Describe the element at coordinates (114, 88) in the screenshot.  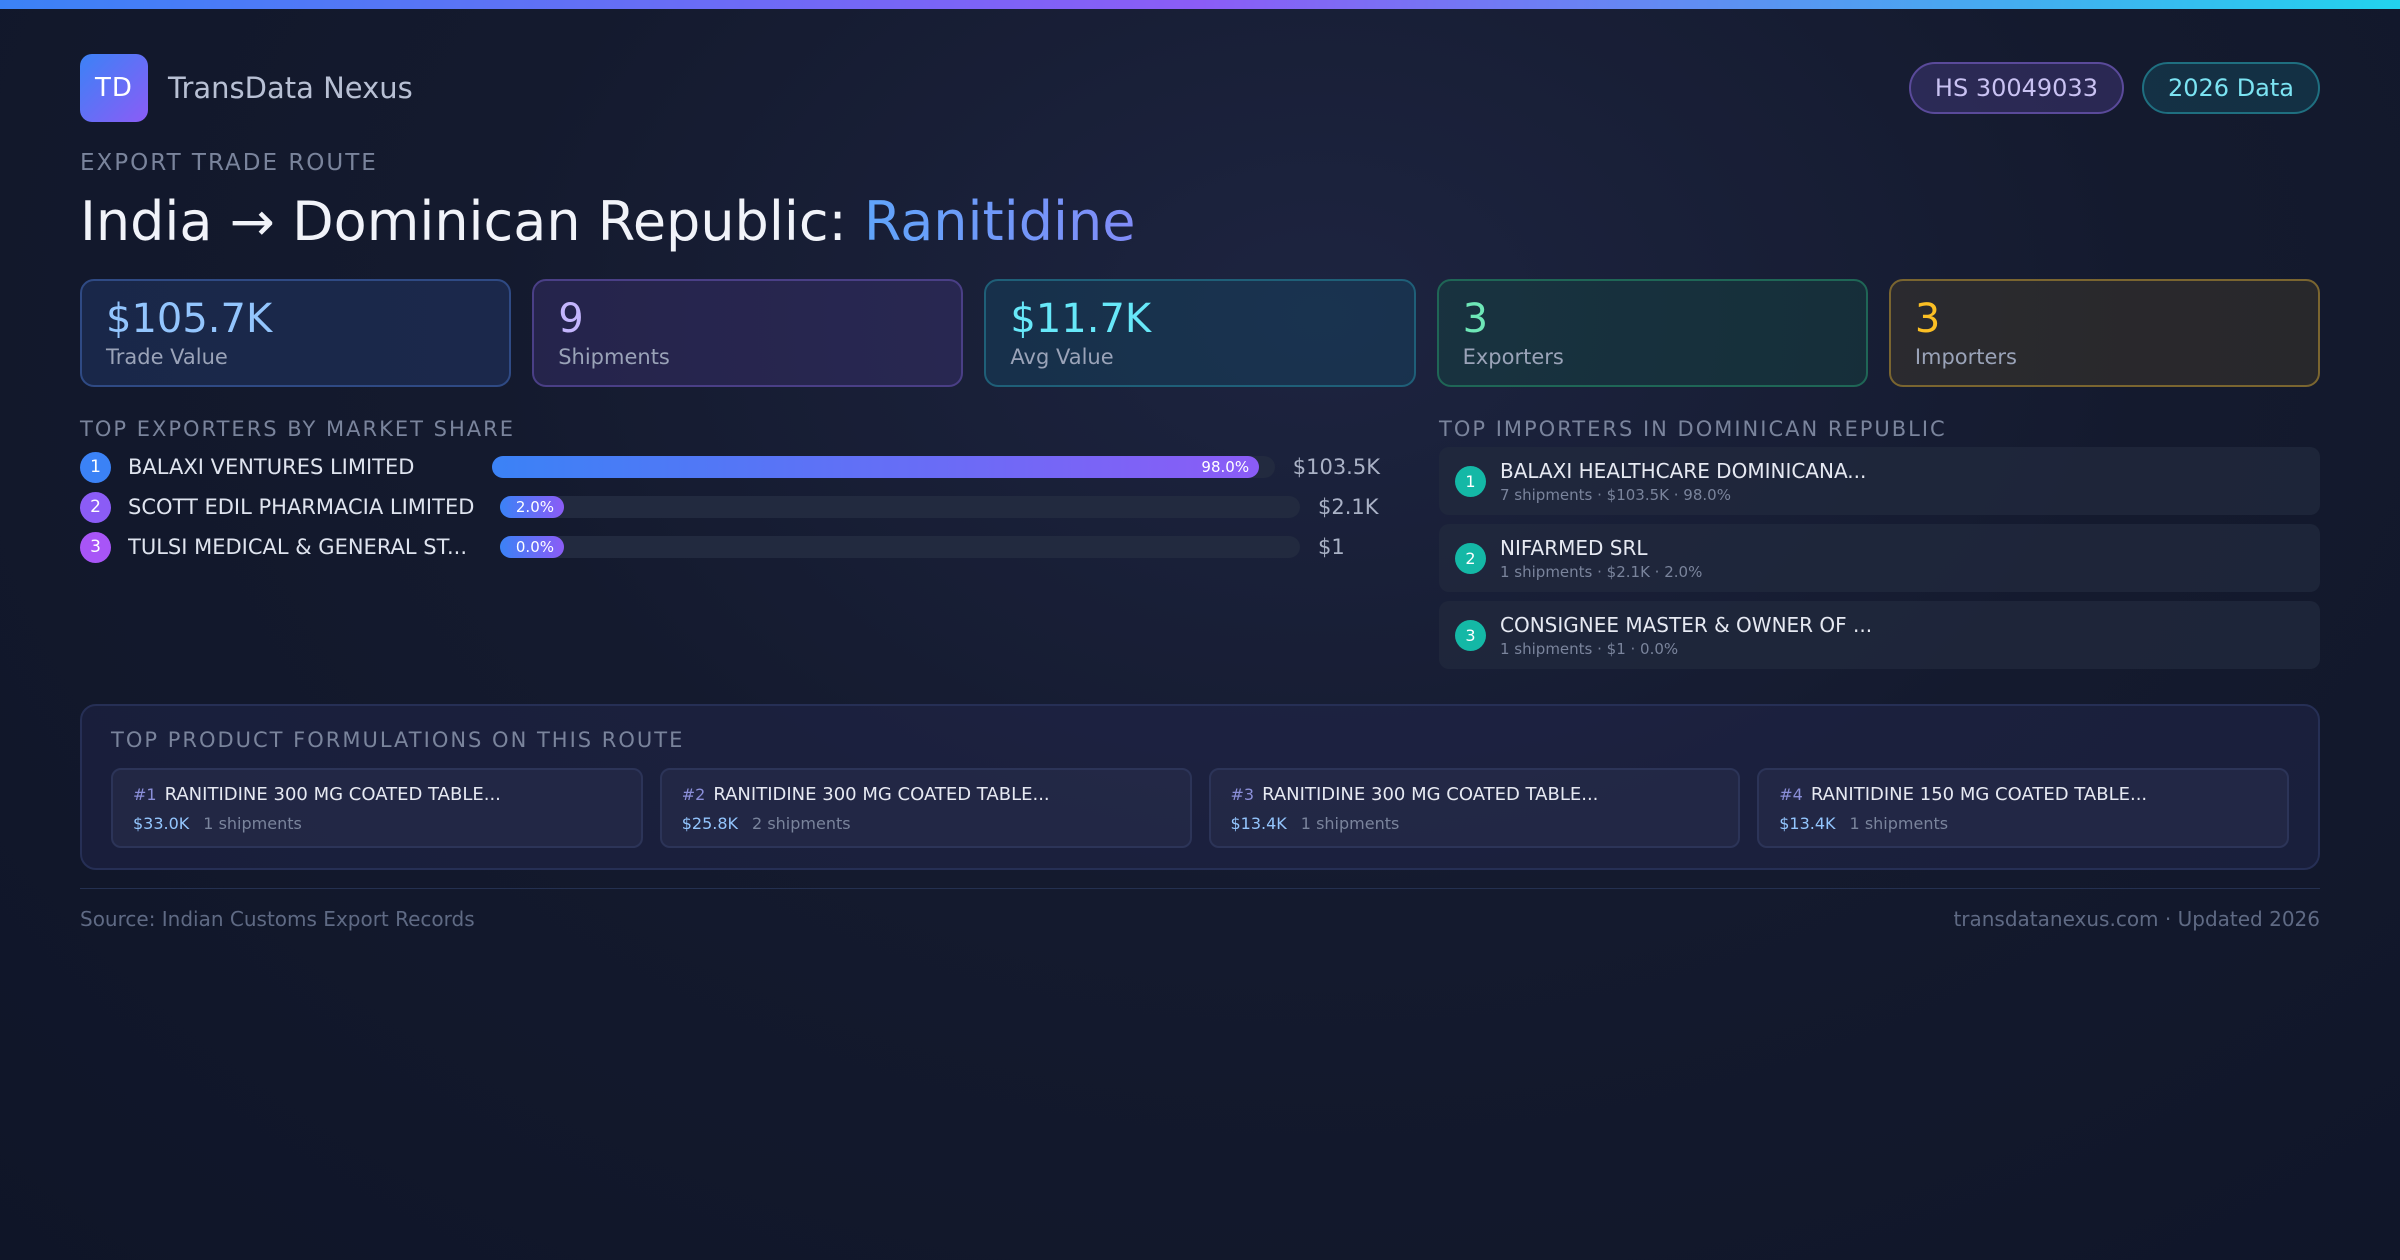
I see `brand-logo: TD` at that location.